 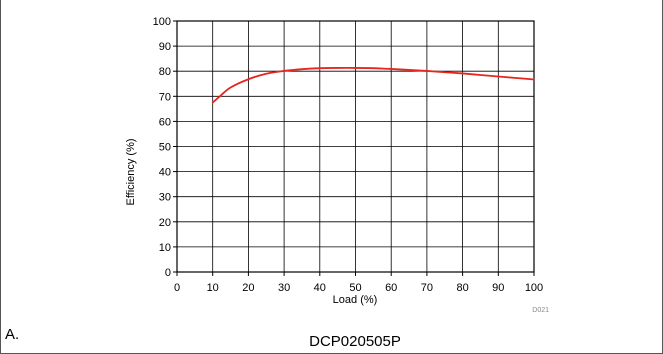 I want to click on figure-caption: DCP020505P, so click(x=355, y=341).